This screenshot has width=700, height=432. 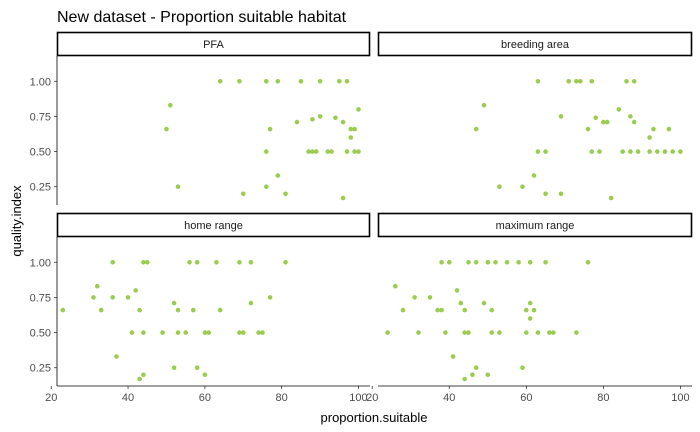 I want to click on x-axis-title: proportion.suitable, so click(x=374, y=417).